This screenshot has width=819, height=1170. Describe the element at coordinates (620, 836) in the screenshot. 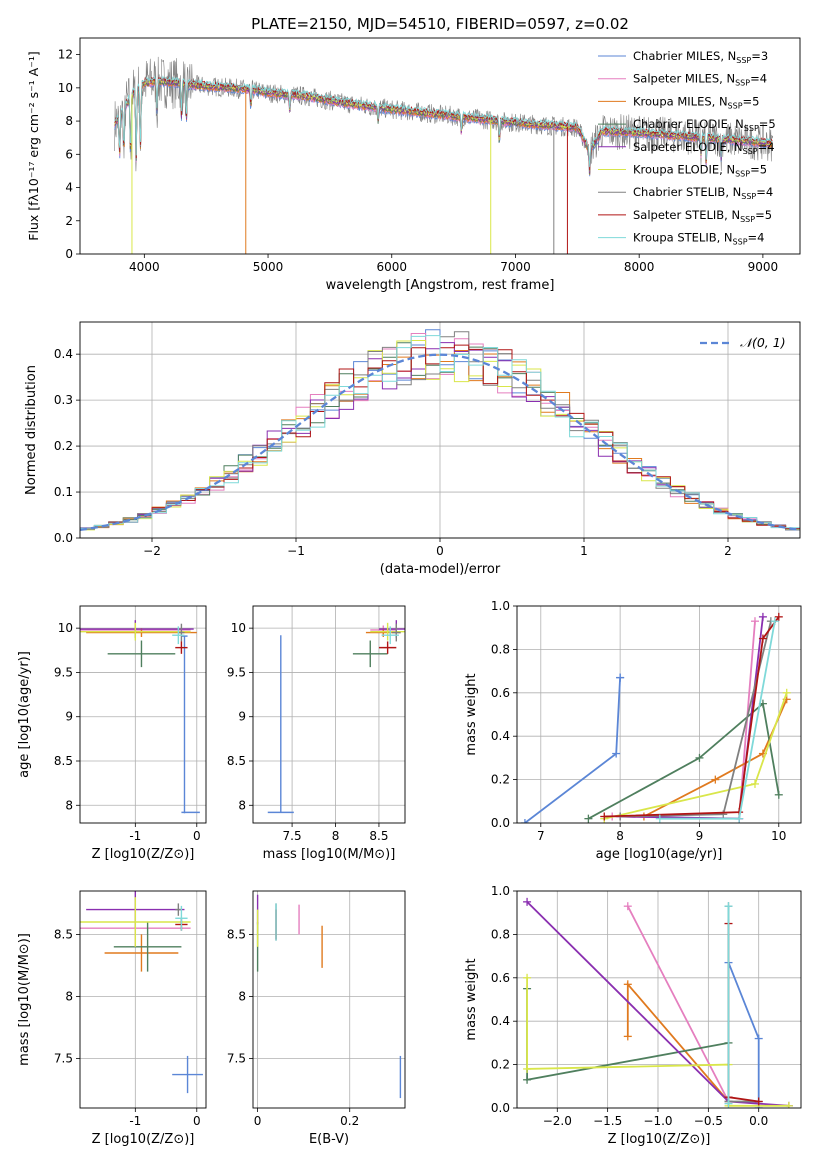

I see `x-tick-label: 8` at that location.